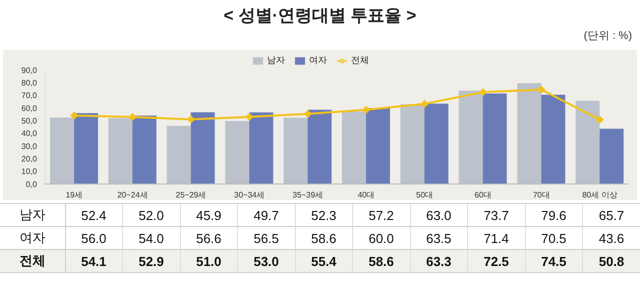 The width and height of the screenshot is (640, 281). Describe the element at coordinates (266, 261) in the screenshot. I see `data-label: 53.0` at that location.